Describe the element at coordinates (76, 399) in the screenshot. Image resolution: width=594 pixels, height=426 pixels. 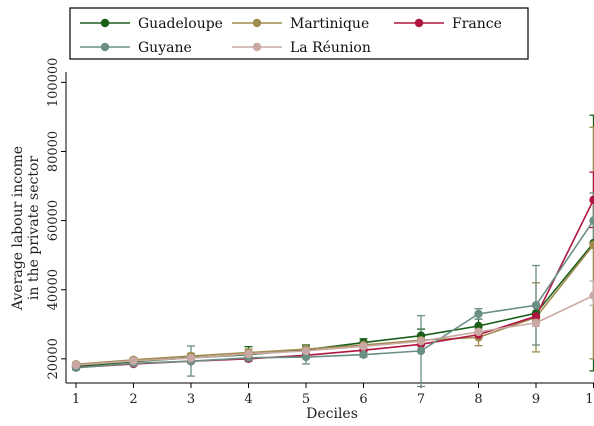
I see `x-tick-label: 1` at that location.